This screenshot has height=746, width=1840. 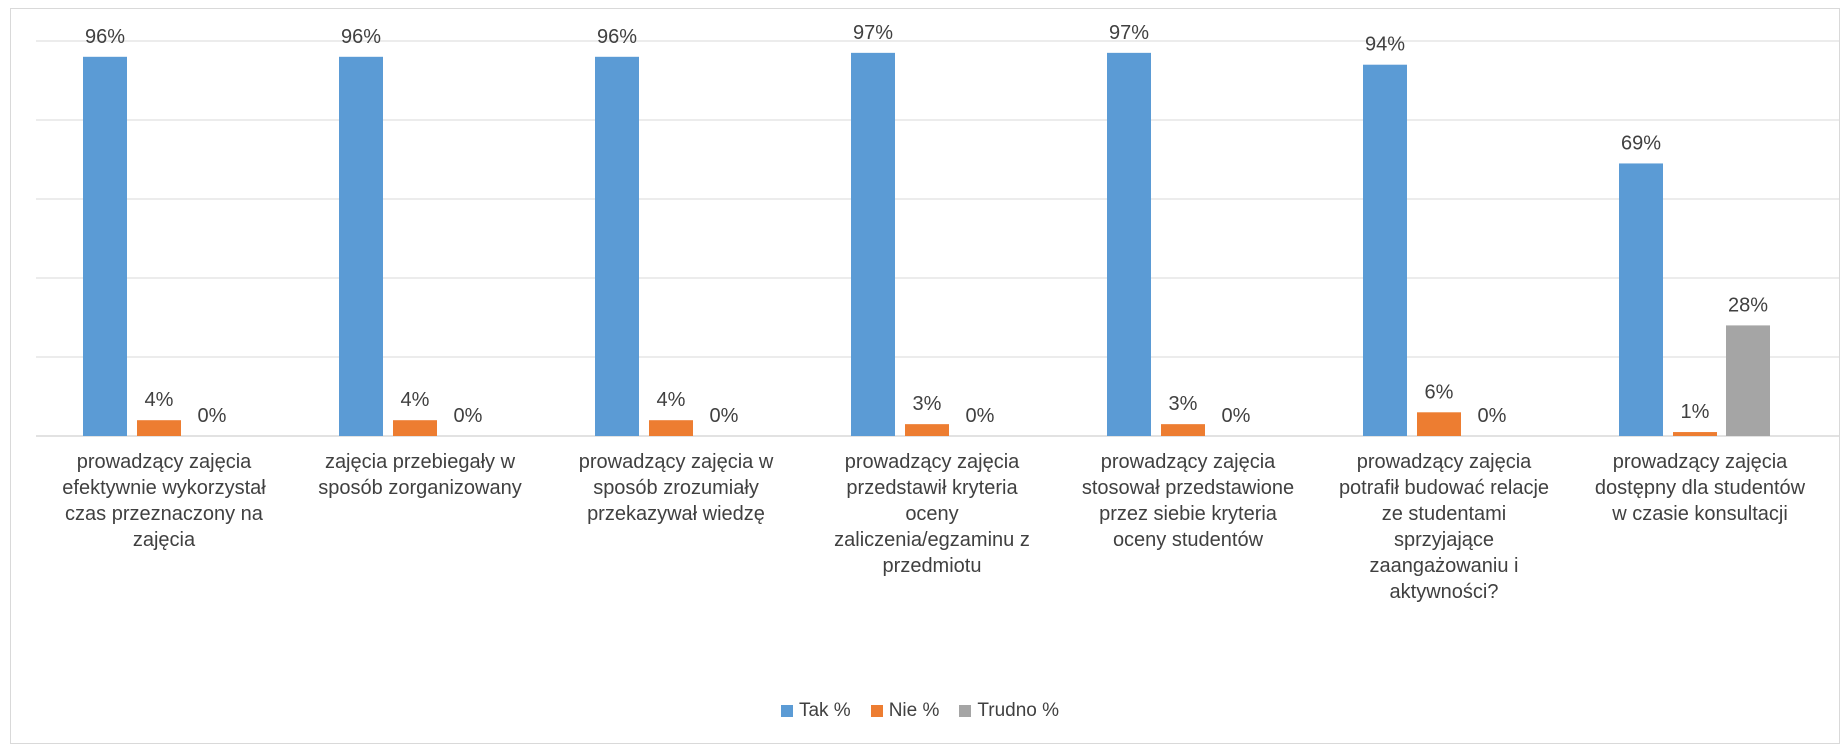 I want to click on legend-item: Tak %, so click(x=815, y=711).